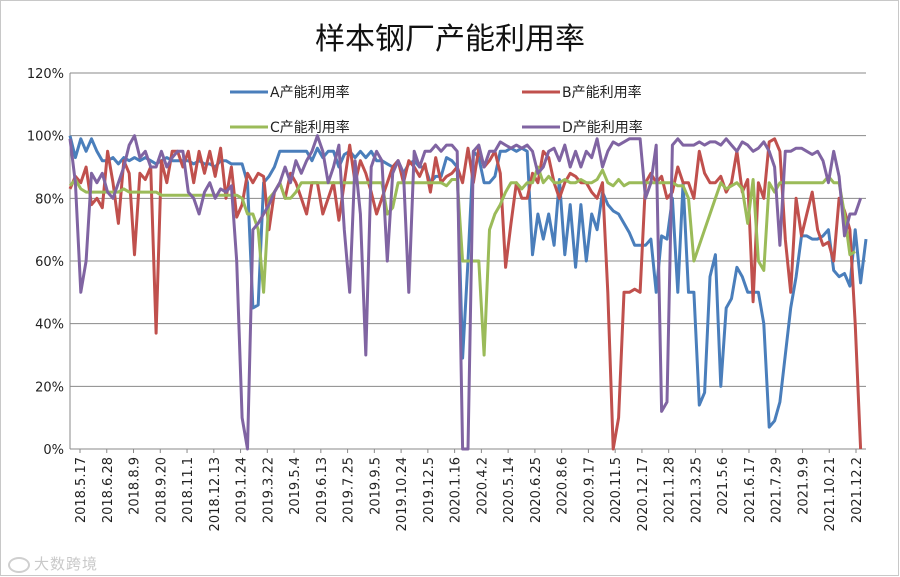  I want to click on y-tick-label: 60%, so click(49, 262).